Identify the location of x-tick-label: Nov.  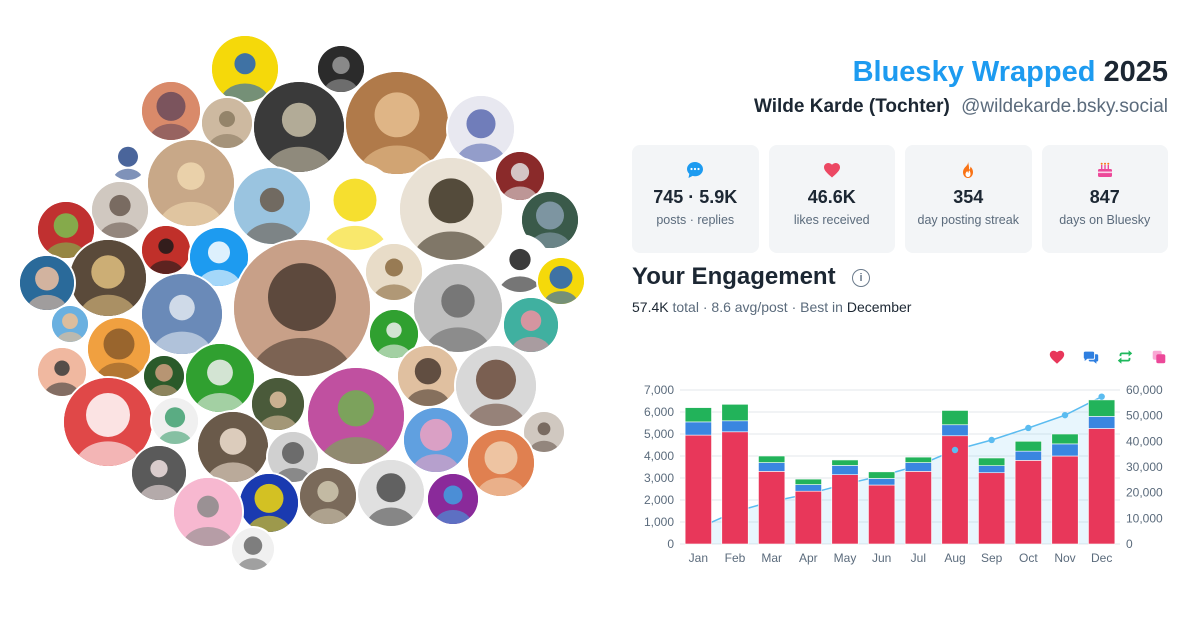
(1064, 558).